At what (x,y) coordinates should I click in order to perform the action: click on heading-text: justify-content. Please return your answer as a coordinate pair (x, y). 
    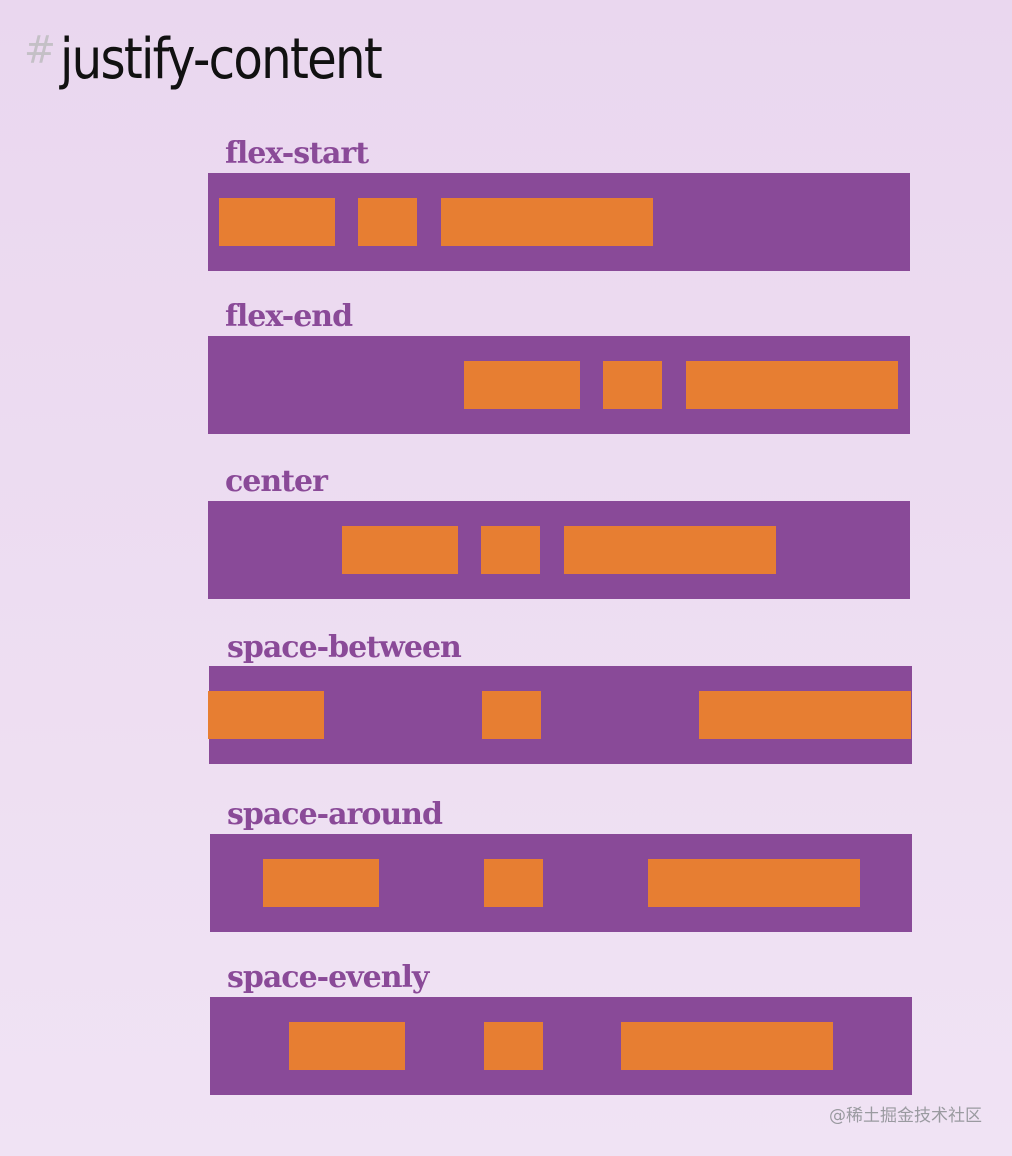
    Looking at the image, I should click on (221, 59).